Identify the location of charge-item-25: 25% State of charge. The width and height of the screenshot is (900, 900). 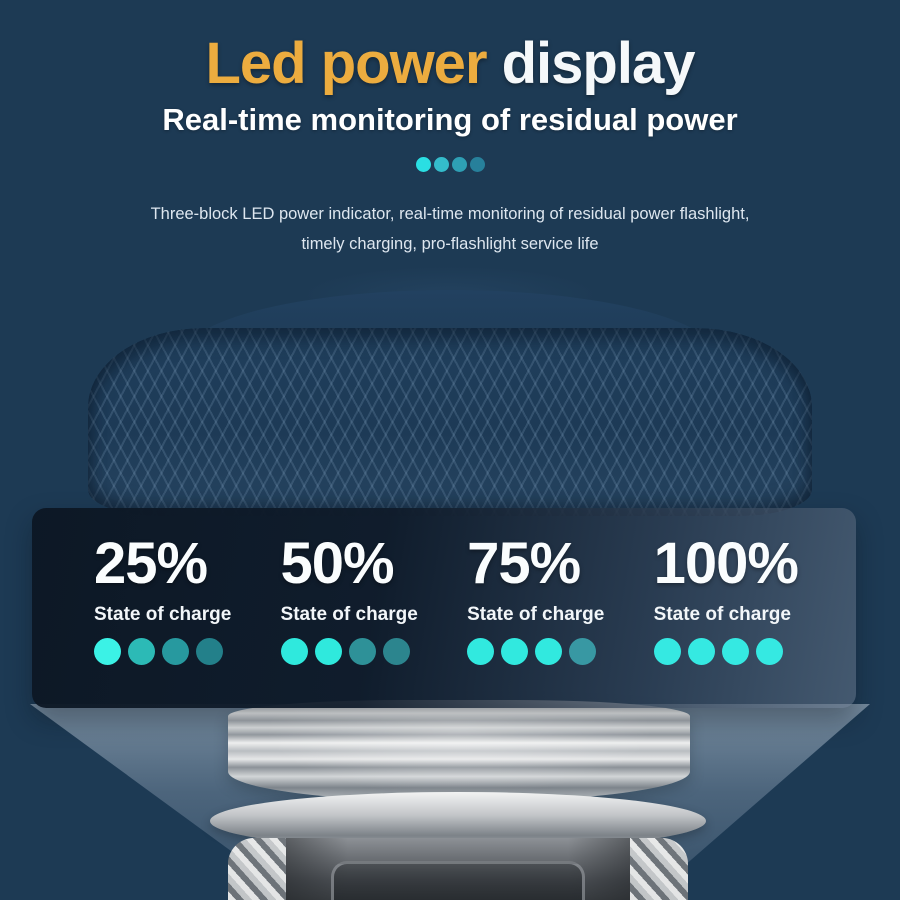
(162, 621).